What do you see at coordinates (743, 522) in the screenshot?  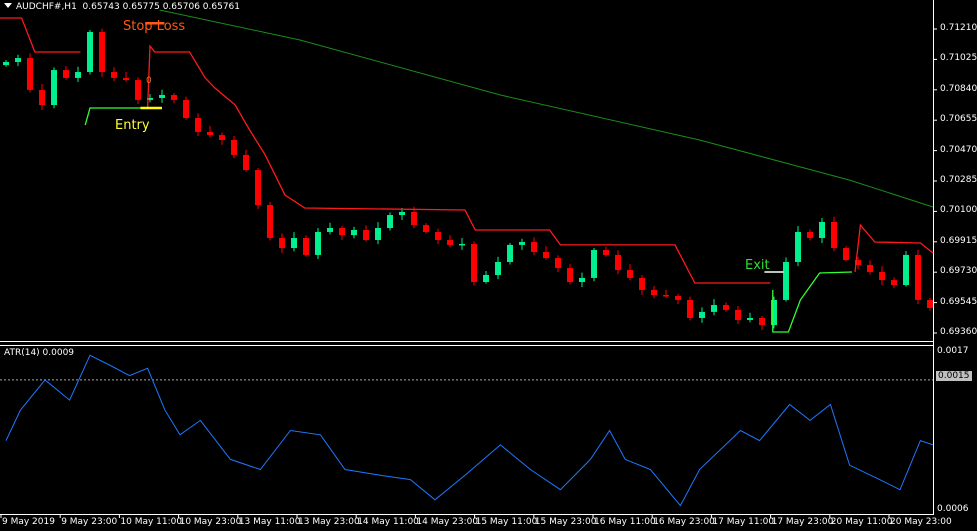 I see `time-tick-label: 17 May 11:00` at bounding box center [743, 522].